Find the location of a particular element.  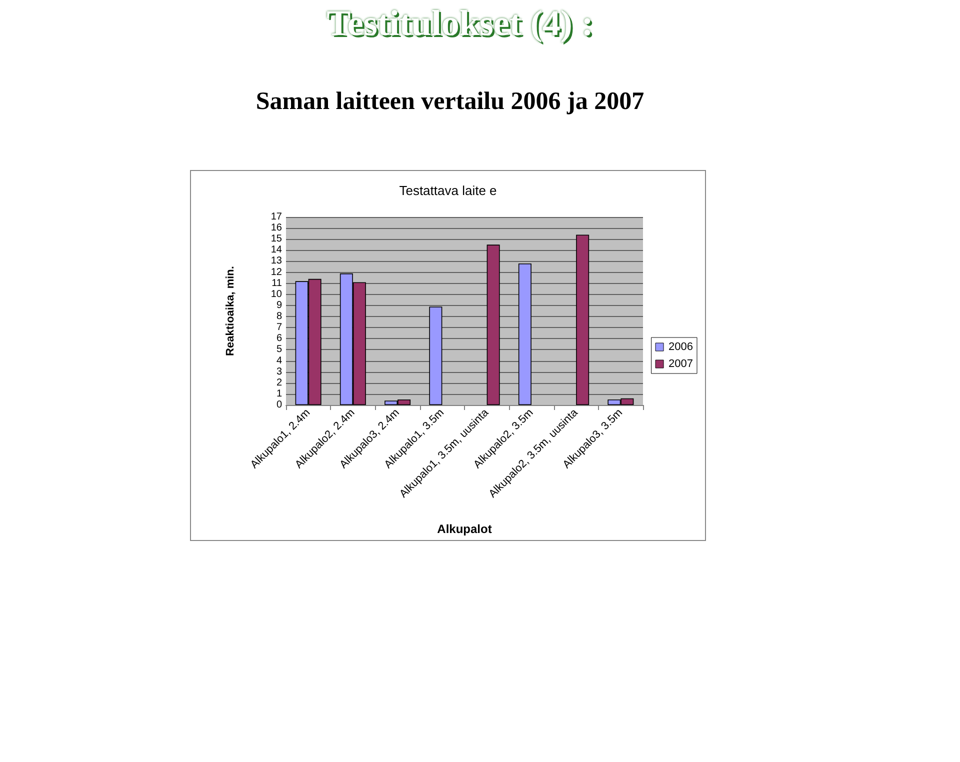

y-tick-label: 6 is located at coordinates (279, 338).